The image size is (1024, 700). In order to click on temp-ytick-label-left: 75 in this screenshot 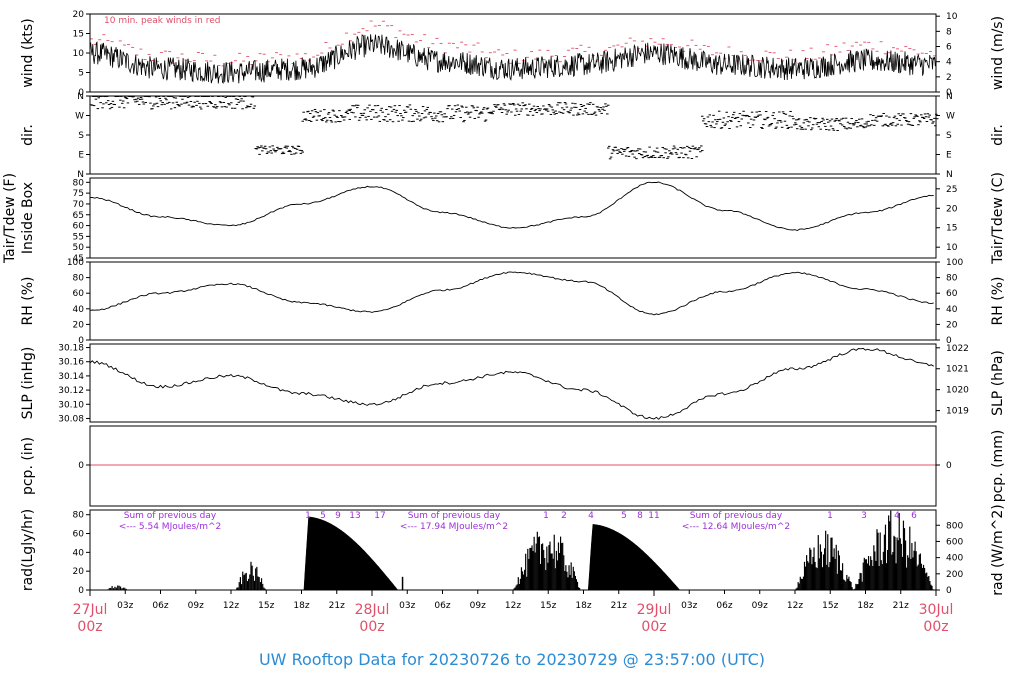, I will do `click(78, 194)`.